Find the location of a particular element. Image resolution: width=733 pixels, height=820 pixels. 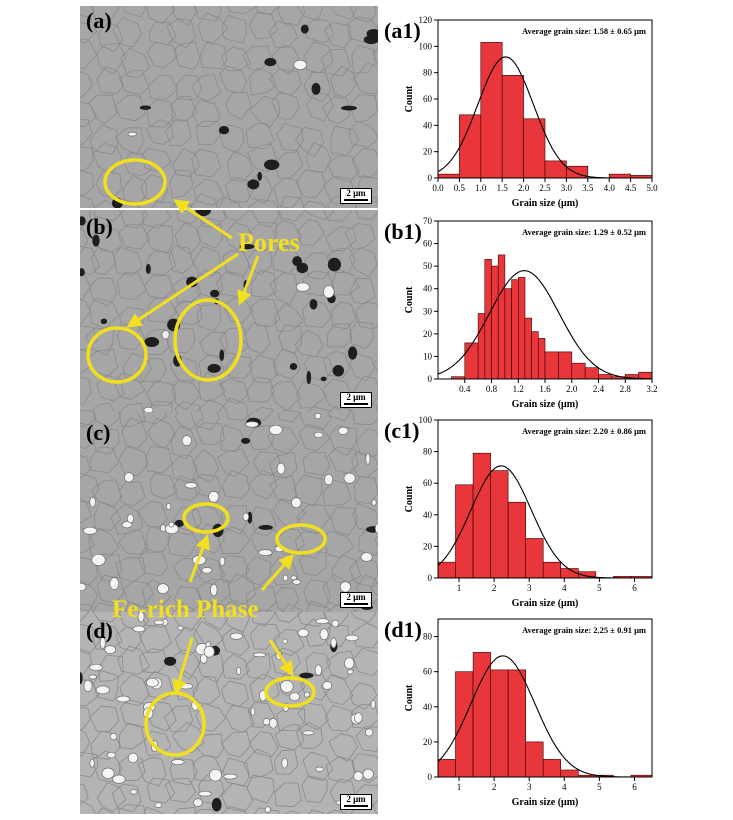

x-tick-label: 5.0 is located at coordinates (652, 188).